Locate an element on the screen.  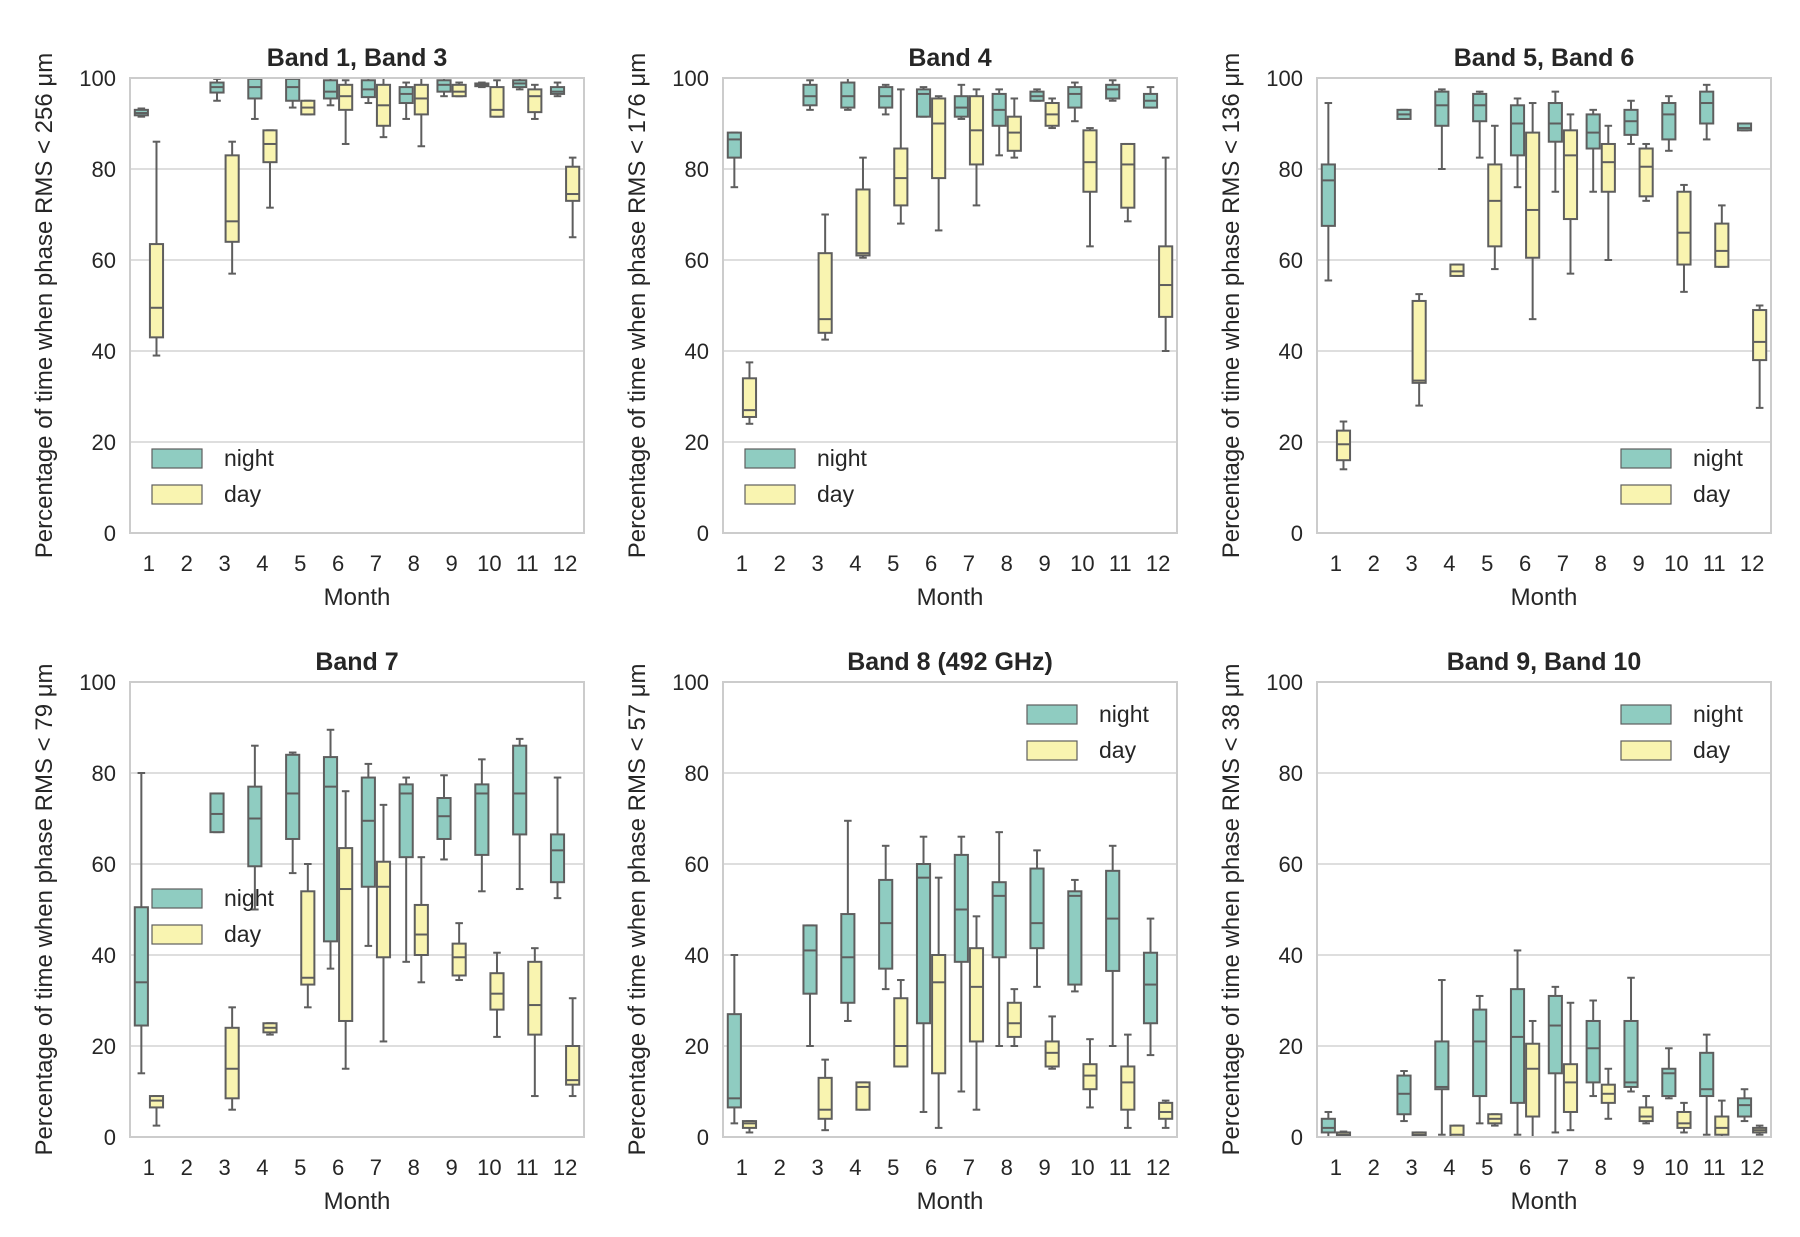
legend: night day is located at coordinates (1681, 732).